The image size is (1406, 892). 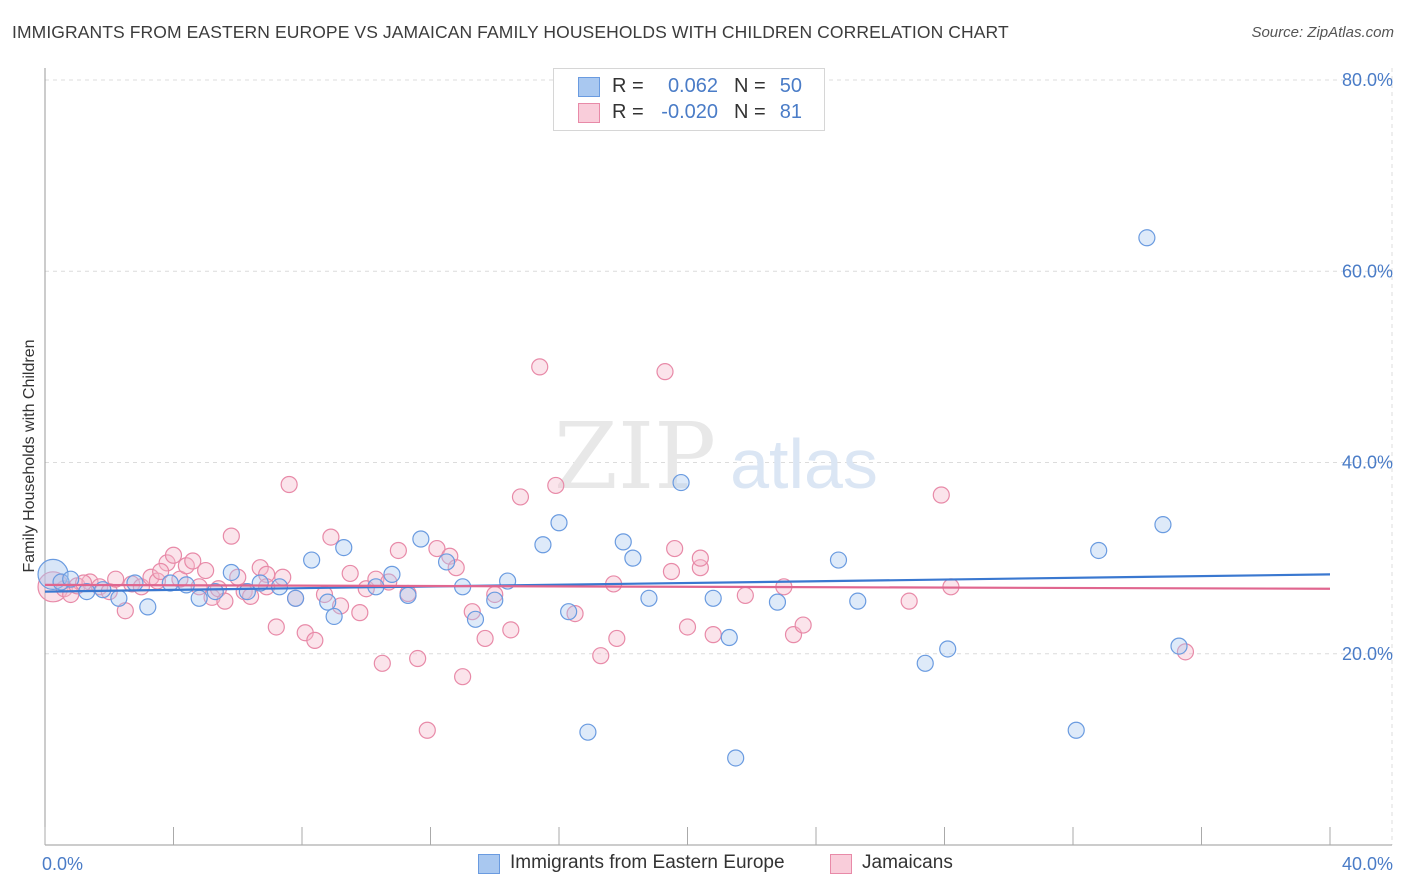 I want to click on legend-row-jamaicans: R = -0.020 N = 81, so click(x=689, y=114).